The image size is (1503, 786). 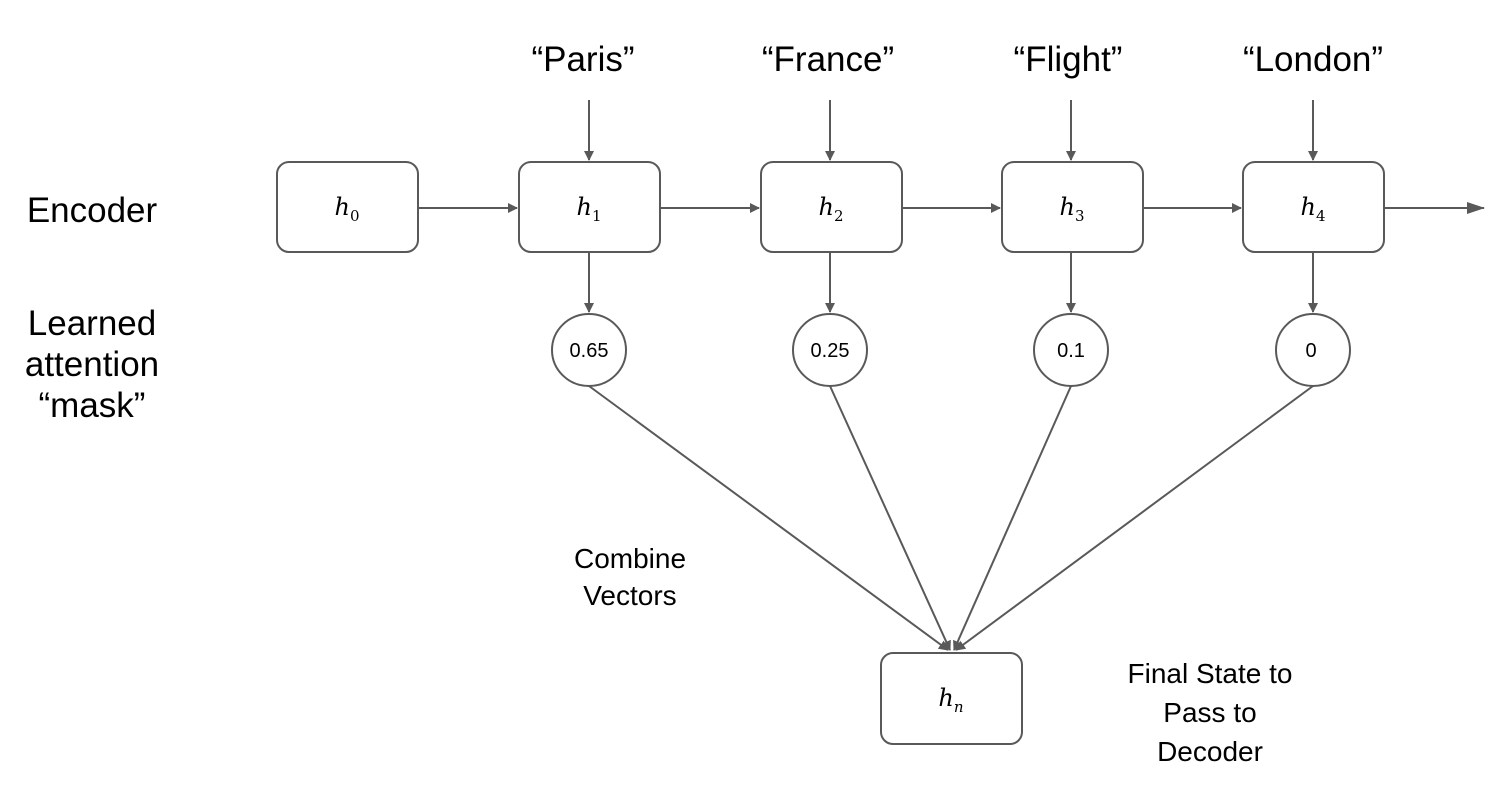 What do you see at coordinates (630, 595) in the screenshot?
I see `combine-note-line2: Vectors` at bounding box center [630, 595].